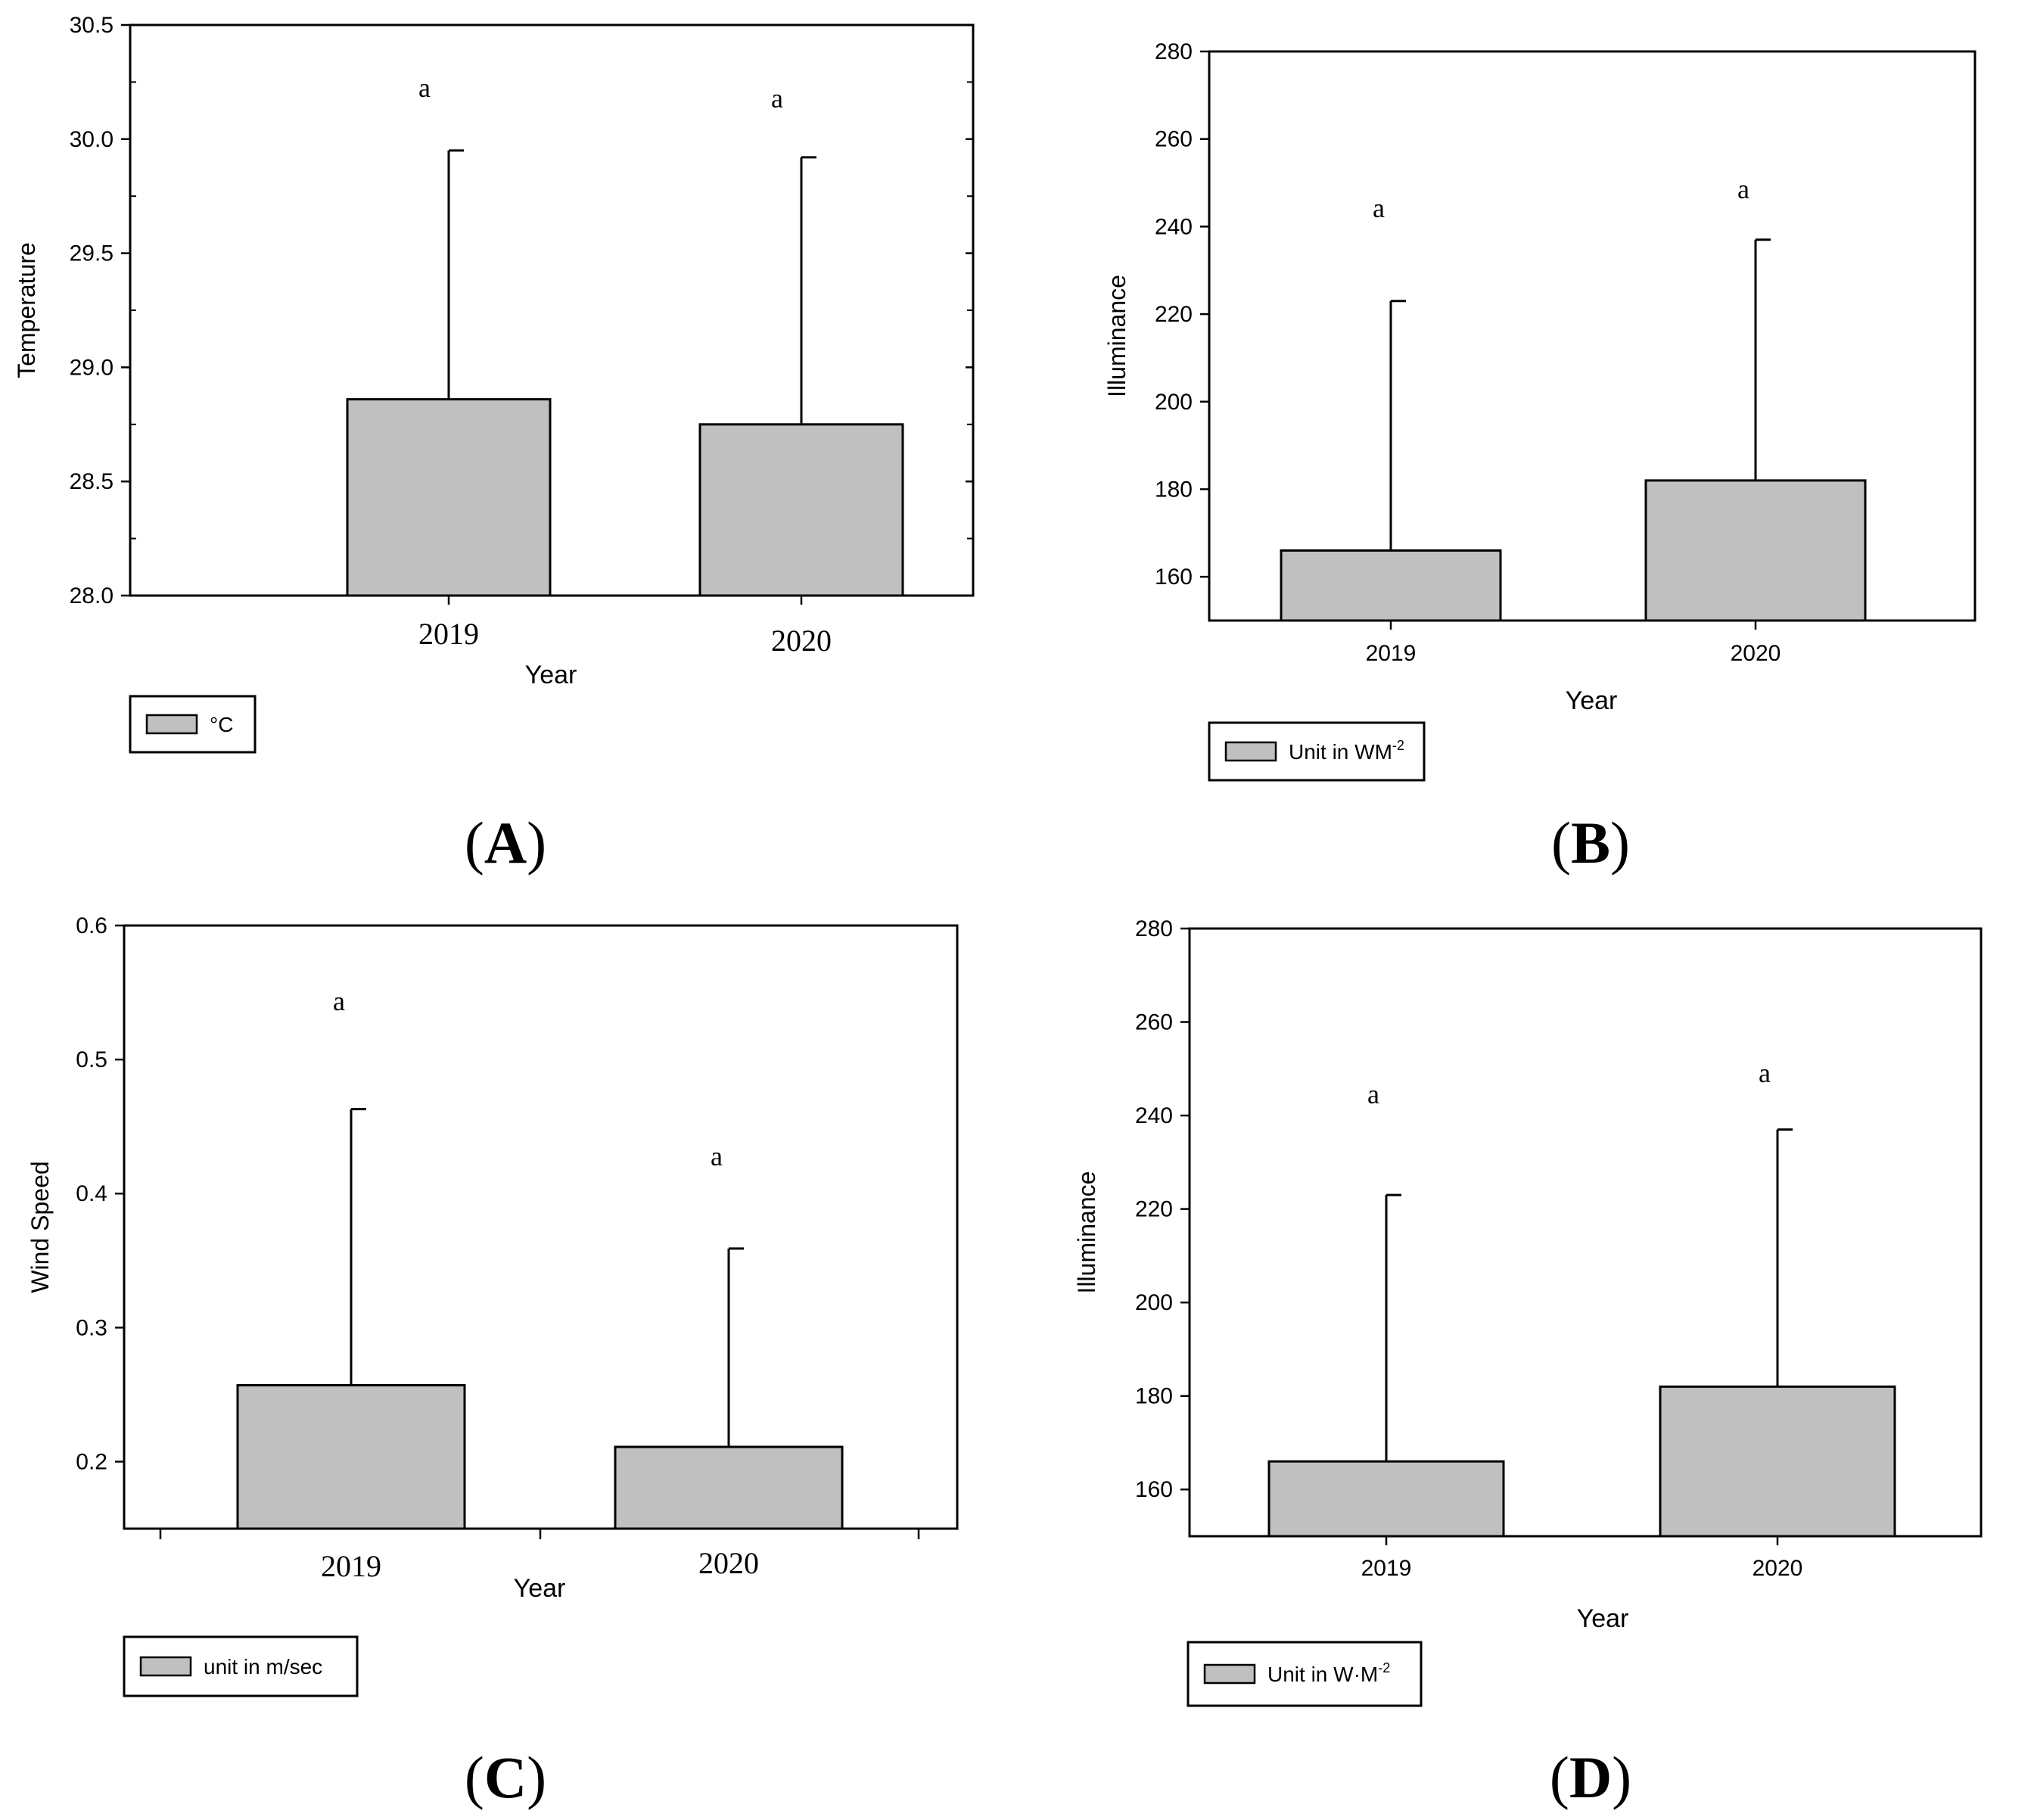 This screenshot has width=2034, height=1820. I want to click on y-tick-label: 0.5, so click(91, 1059).